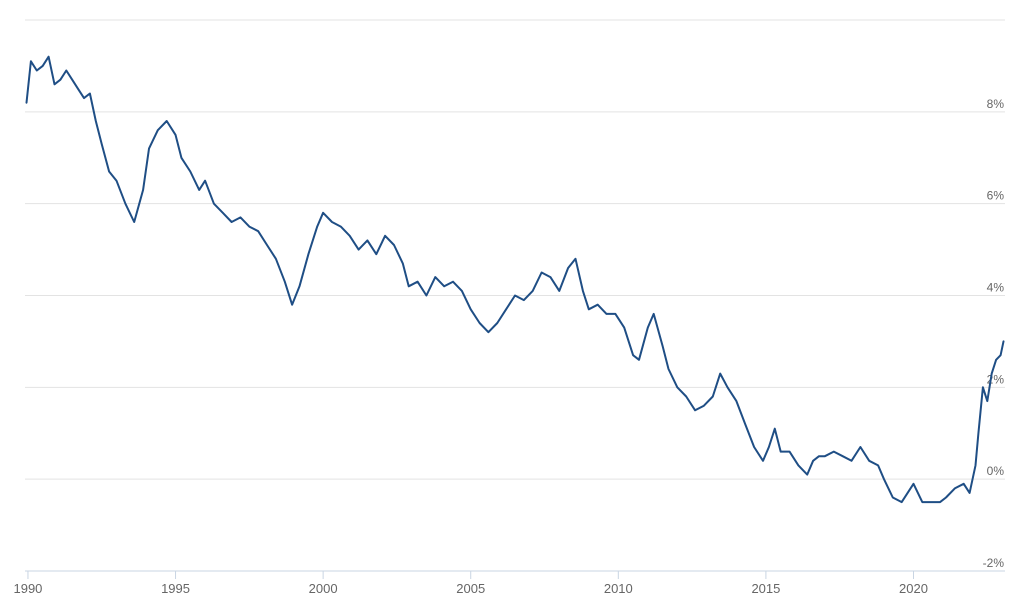 The image size is (1024, 611). Describe the element at coordinates (323, 588) in the screenshot. I see `x-tick-label: 2000` at that location.